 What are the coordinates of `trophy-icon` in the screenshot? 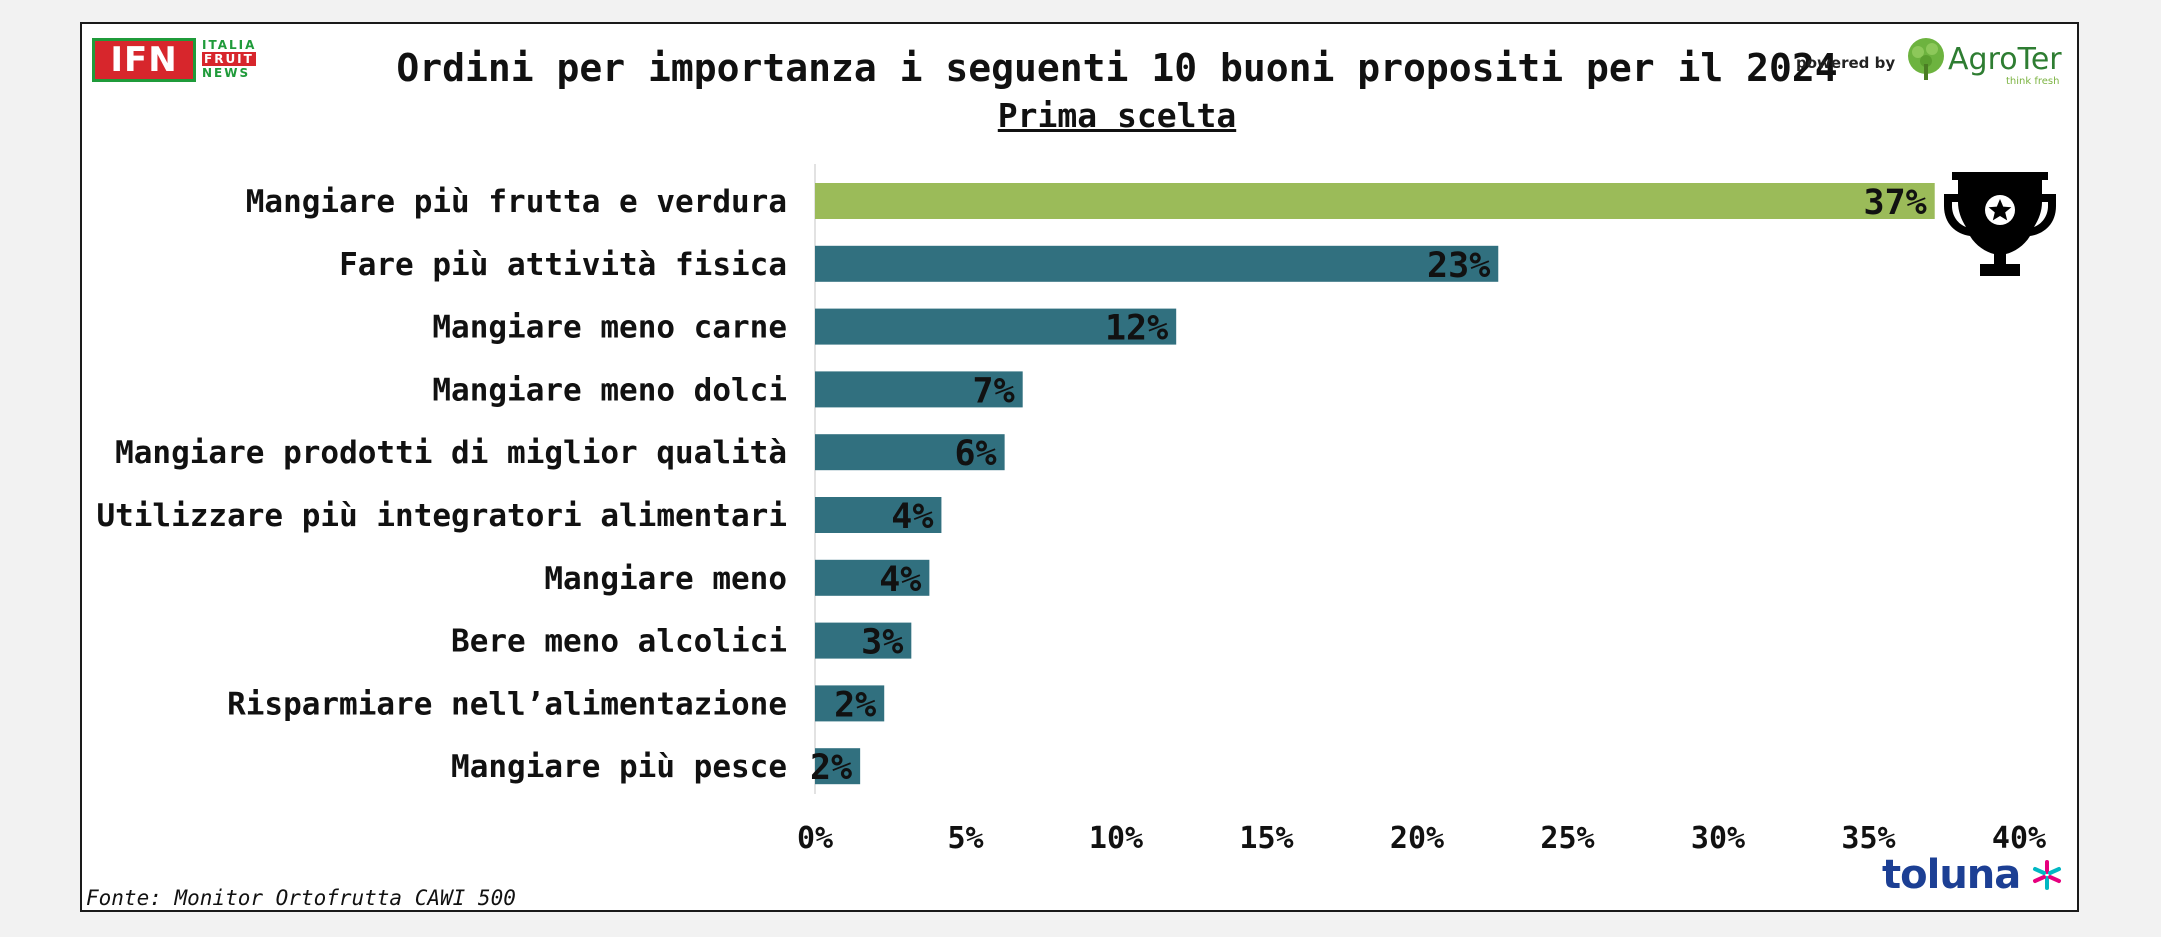 It's located at (2000, 224).